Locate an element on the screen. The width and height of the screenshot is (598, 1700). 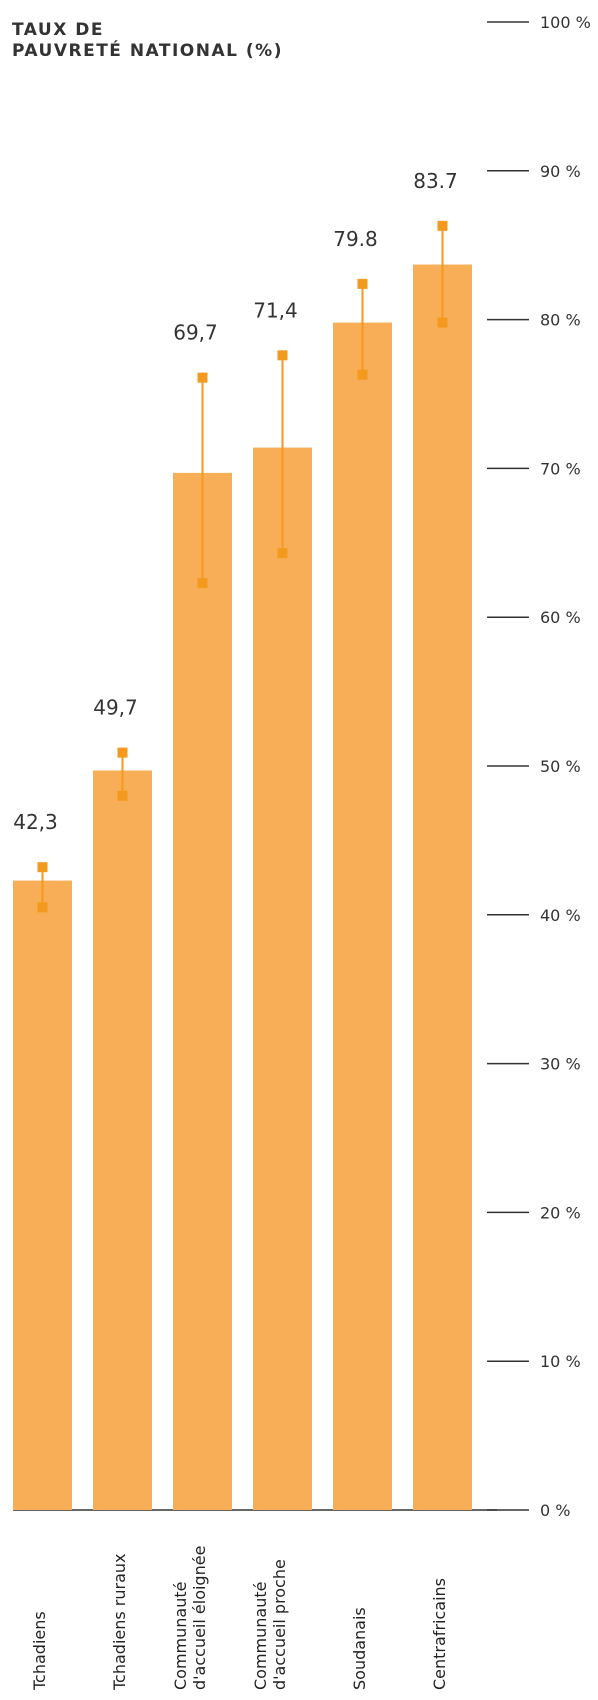
category-label-2-line-0: Communauté is located at coordinates (180, 1636).